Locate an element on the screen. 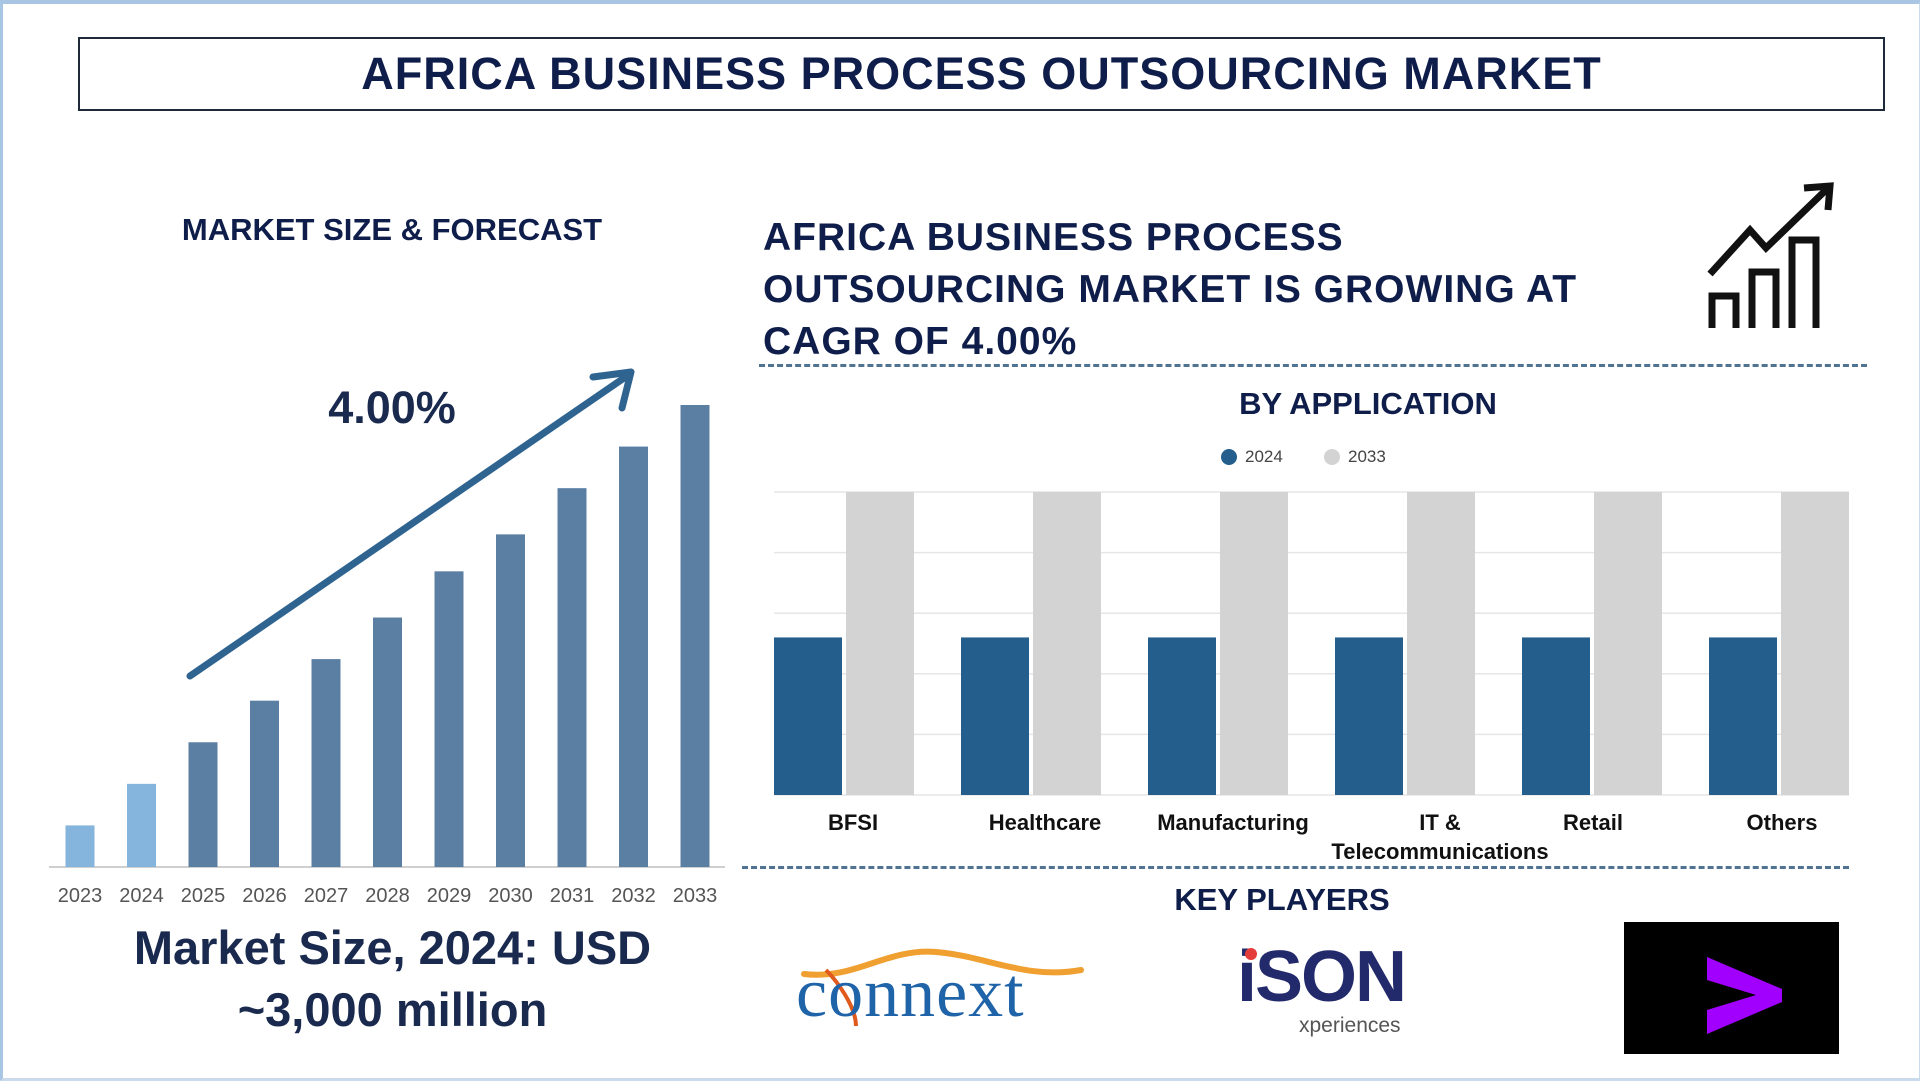 The height and width of the screenshot is (1081, 1920). headline-line: OUTSOURCING MARKET IS GROWING AT is located at coordinates (1170, 289).